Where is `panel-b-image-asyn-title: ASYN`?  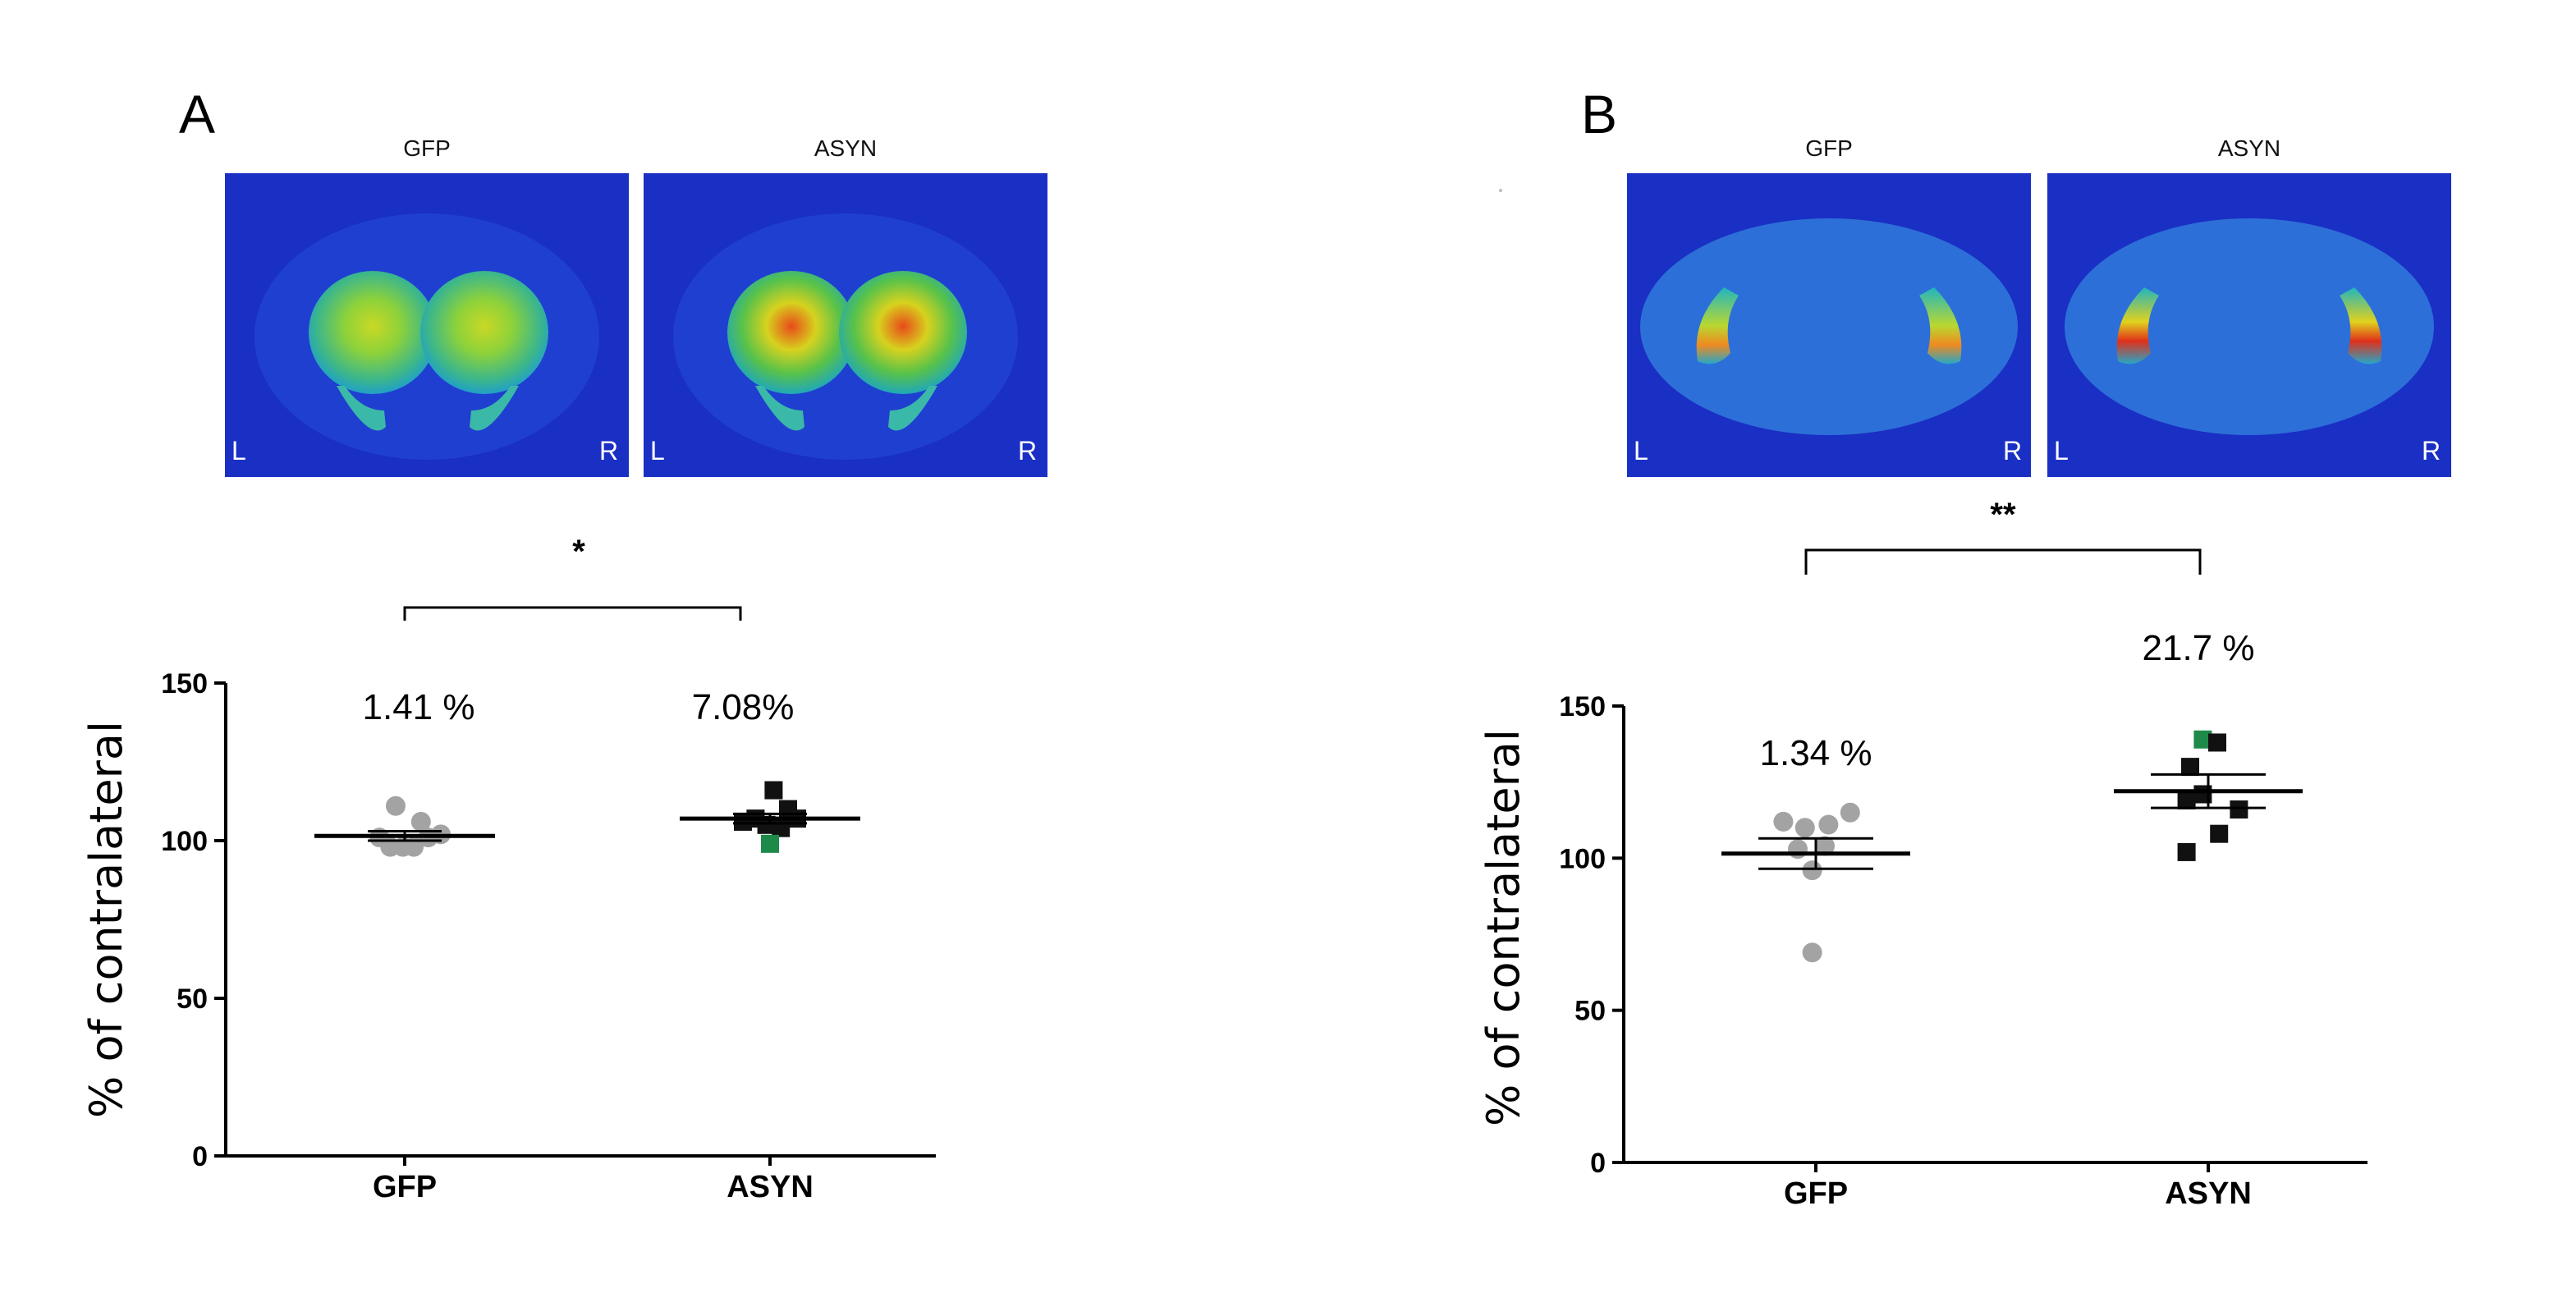
panel-b-image-asyn-title: ASYN is located at coordinates (2249, 148).